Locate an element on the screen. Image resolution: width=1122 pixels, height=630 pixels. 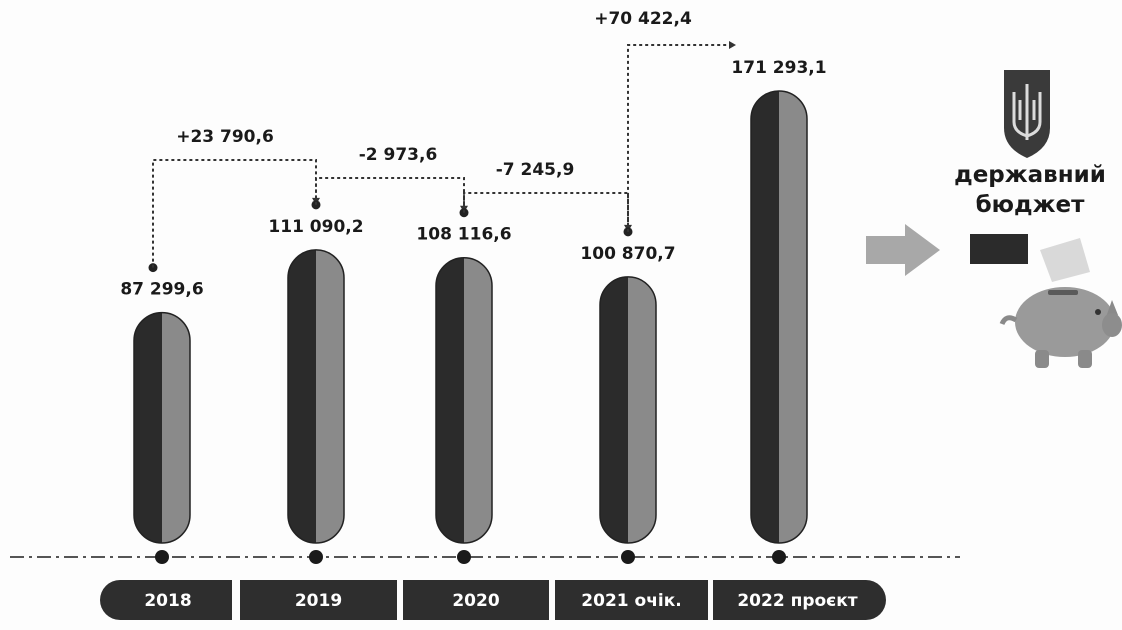
svg-text: 2020 is located at coordinates (475, 601).